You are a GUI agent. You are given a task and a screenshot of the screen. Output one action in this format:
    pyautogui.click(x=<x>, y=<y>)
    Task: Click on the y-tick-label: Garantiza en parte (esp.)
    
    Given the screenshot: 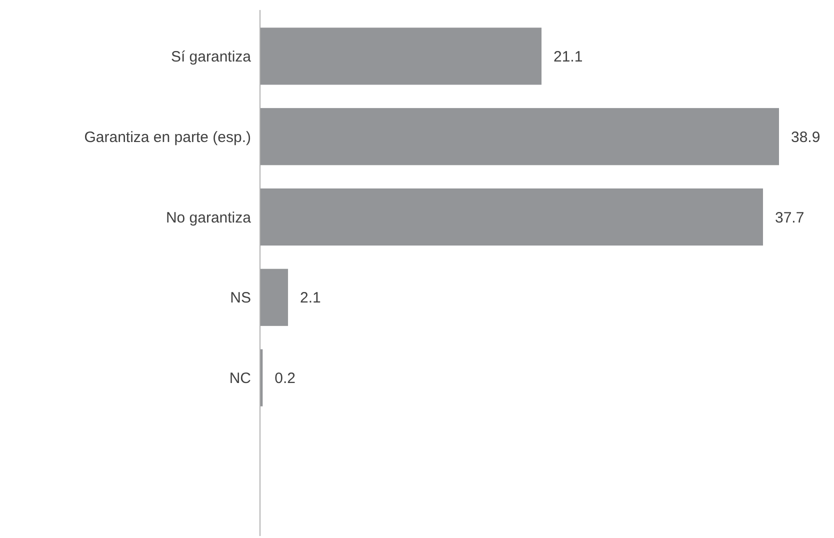 What is the action you would take?
    pyautogui.click(x=167, y=137)
    